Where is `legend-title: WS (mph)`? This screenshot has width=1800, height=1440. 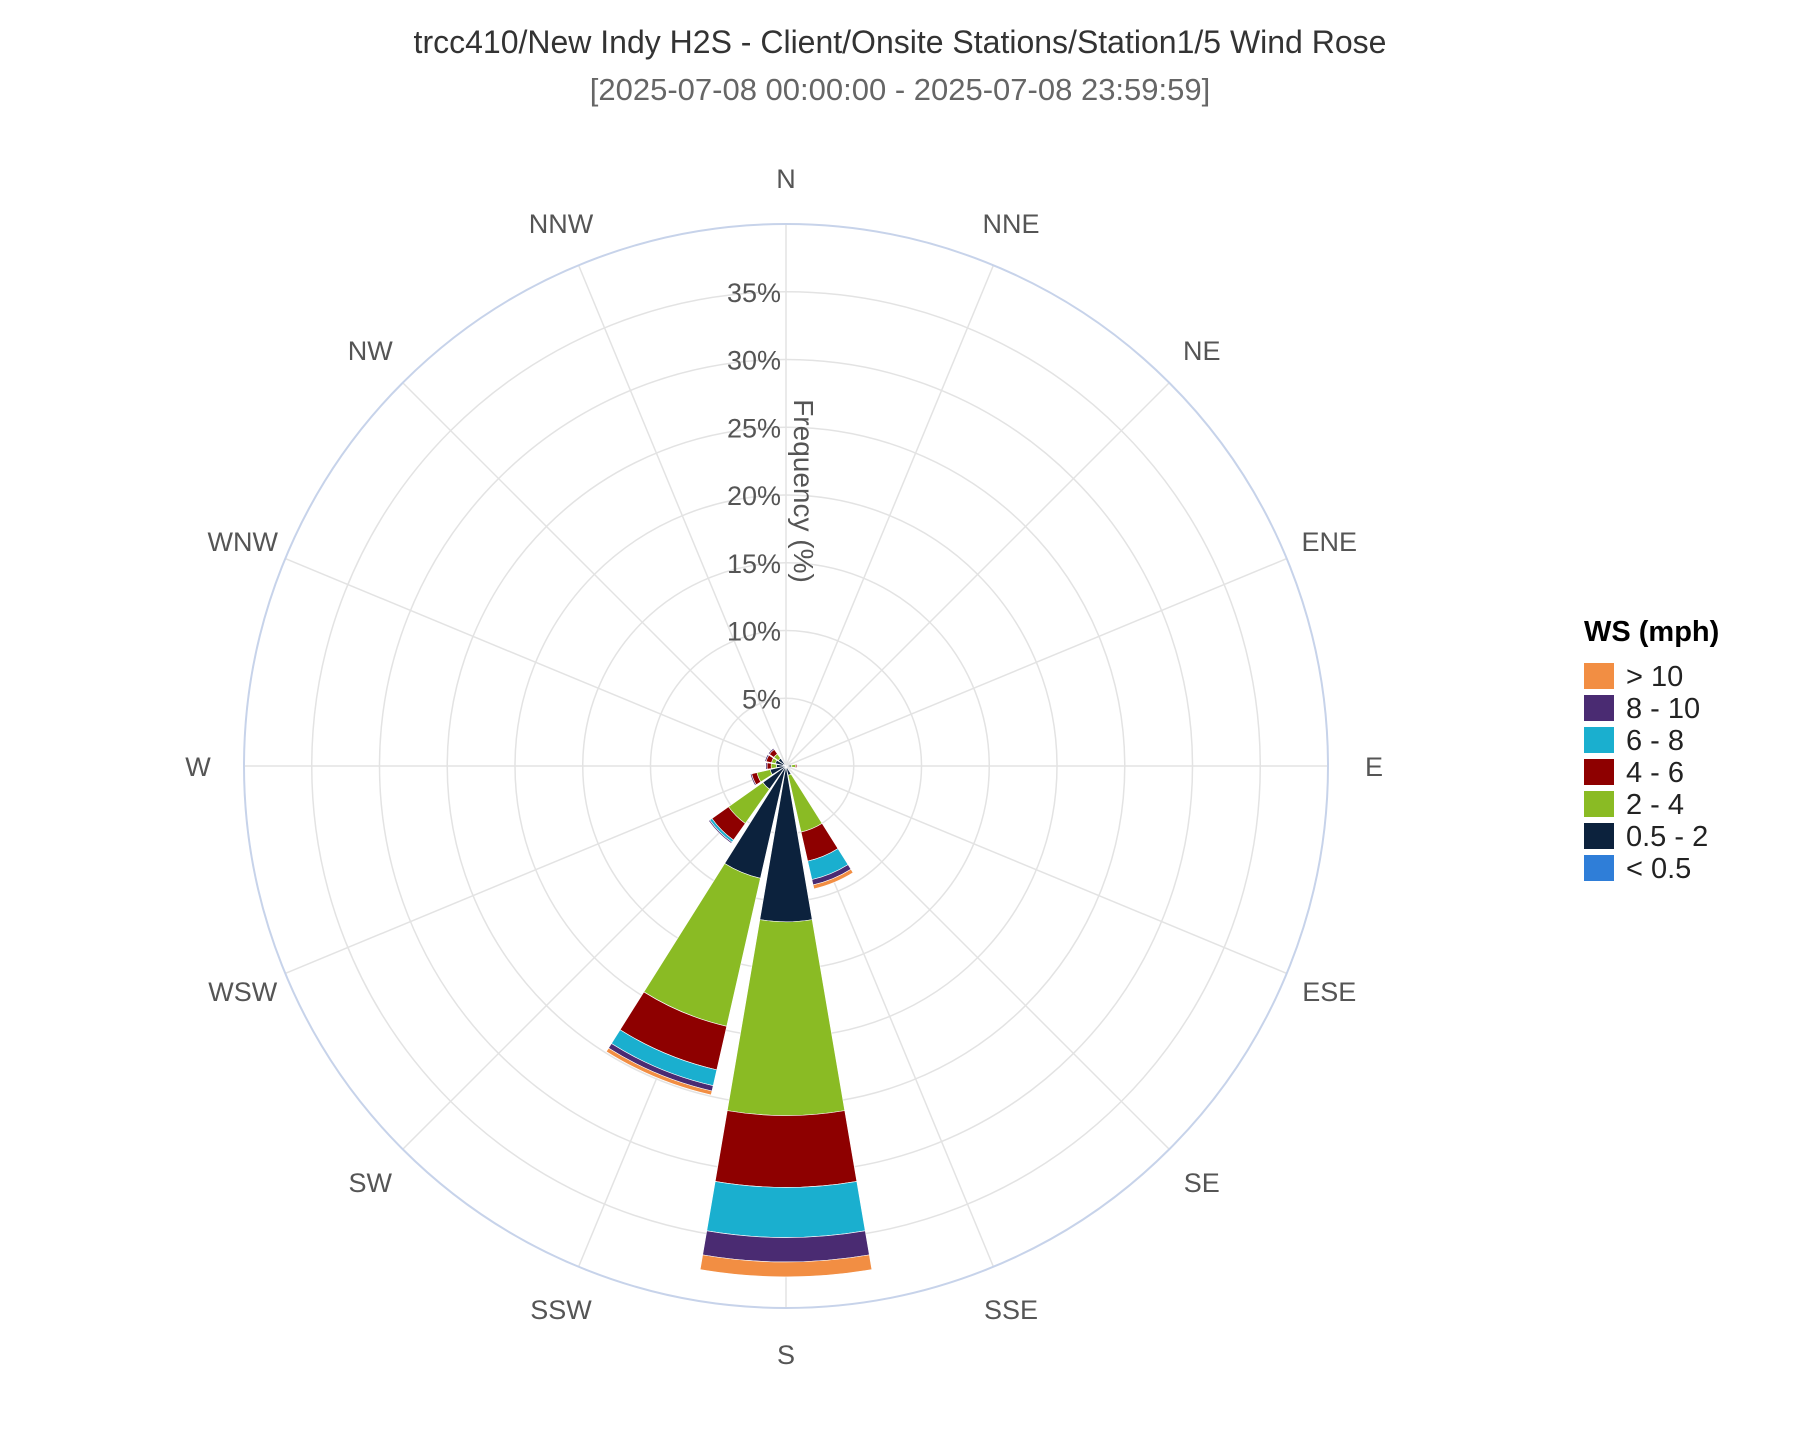
legend-title: WS (mph) is located at coordinates (1651, 632).